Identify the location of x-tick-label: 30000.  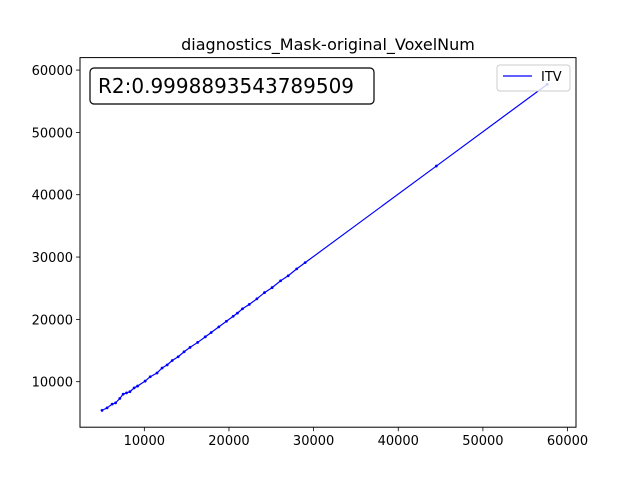
(313, 441).